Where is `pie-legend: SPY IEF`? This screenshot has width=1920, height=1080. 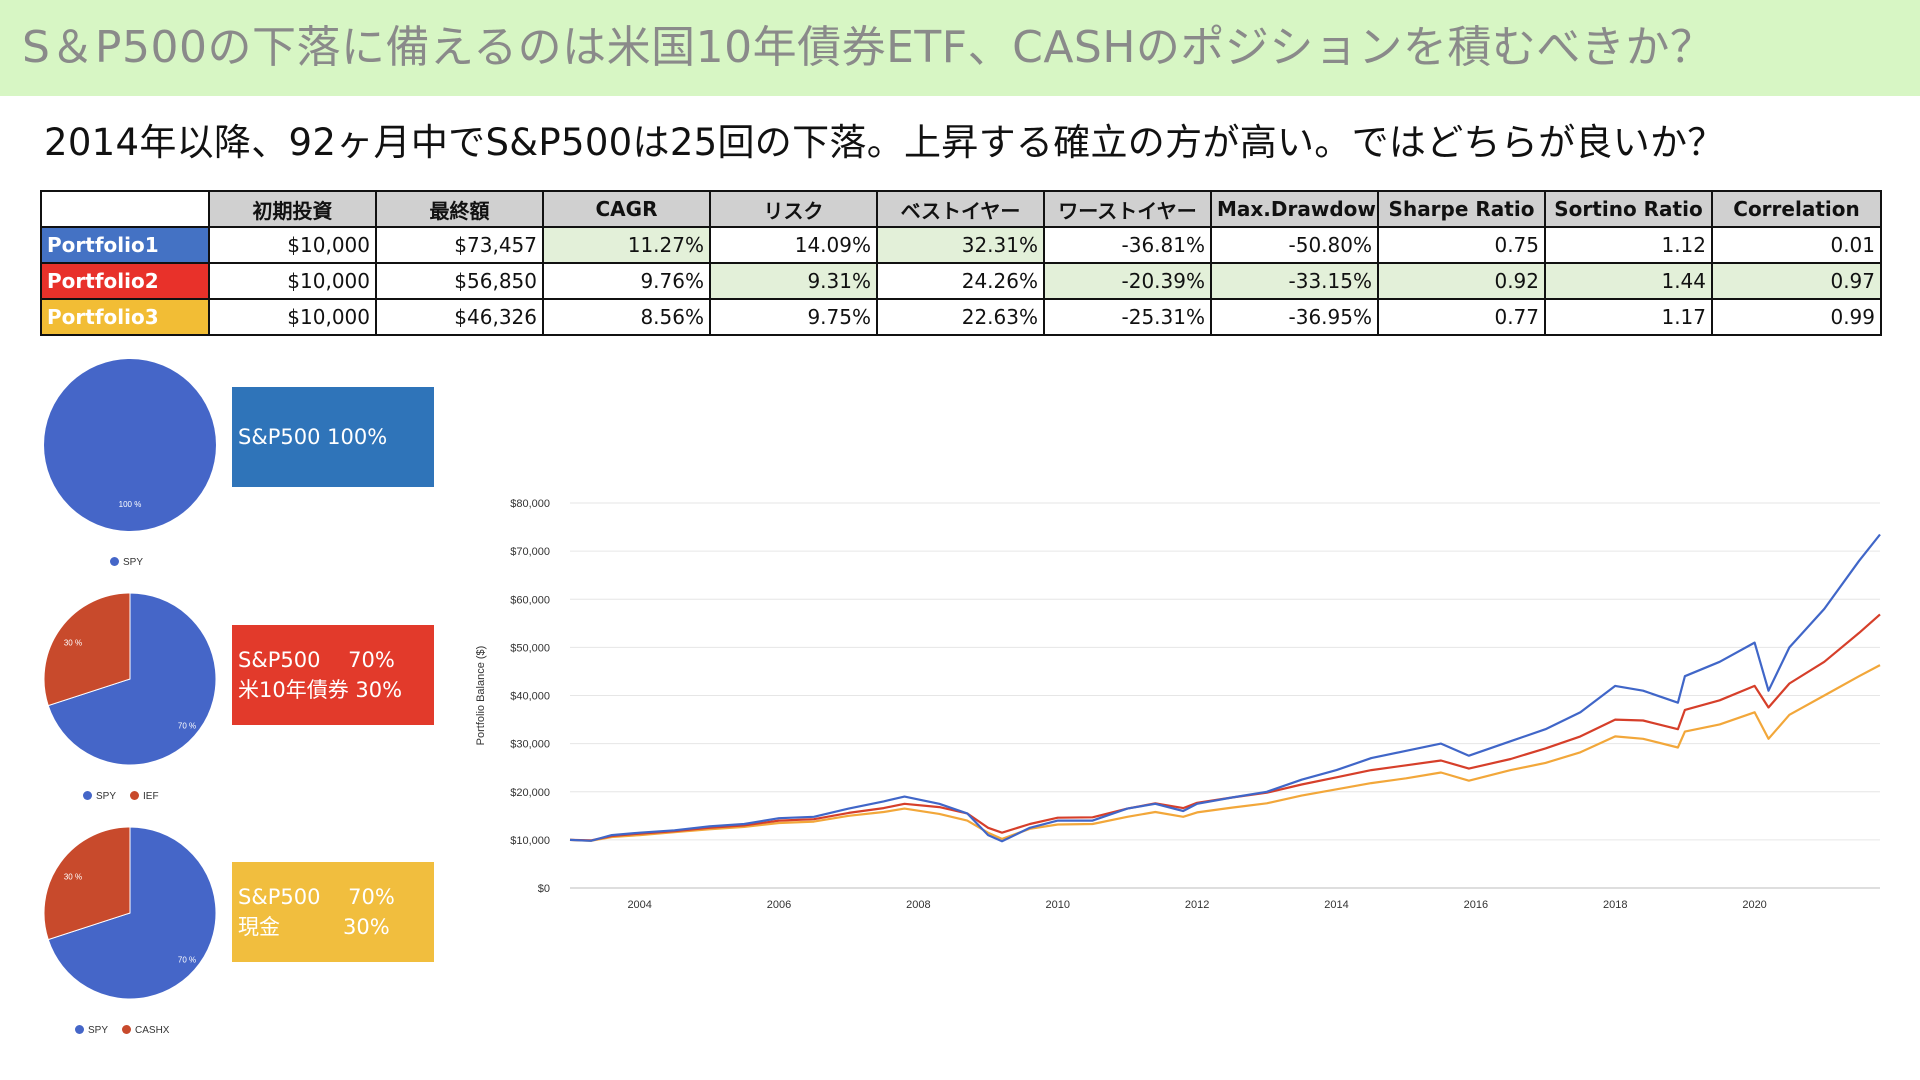 pie-legend: SPY IEF is located at coordinates (128, 796).